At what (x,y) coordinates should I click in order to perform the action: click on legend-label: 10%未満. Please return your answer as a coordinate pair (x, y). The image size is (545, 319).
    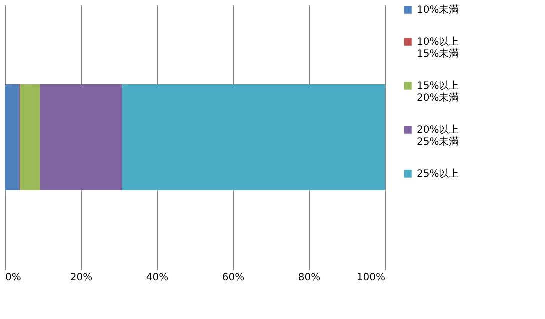
    Looking at the image, I should click on (438, 10).